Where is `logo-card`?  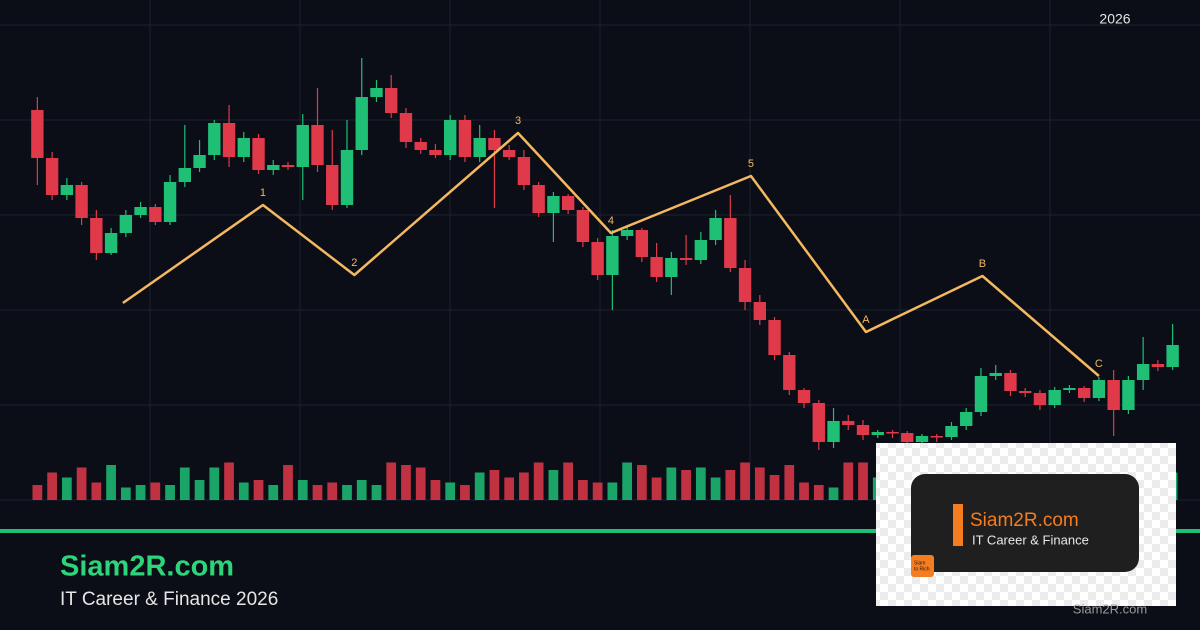 logo-card is located at coordinates (1025, 523).